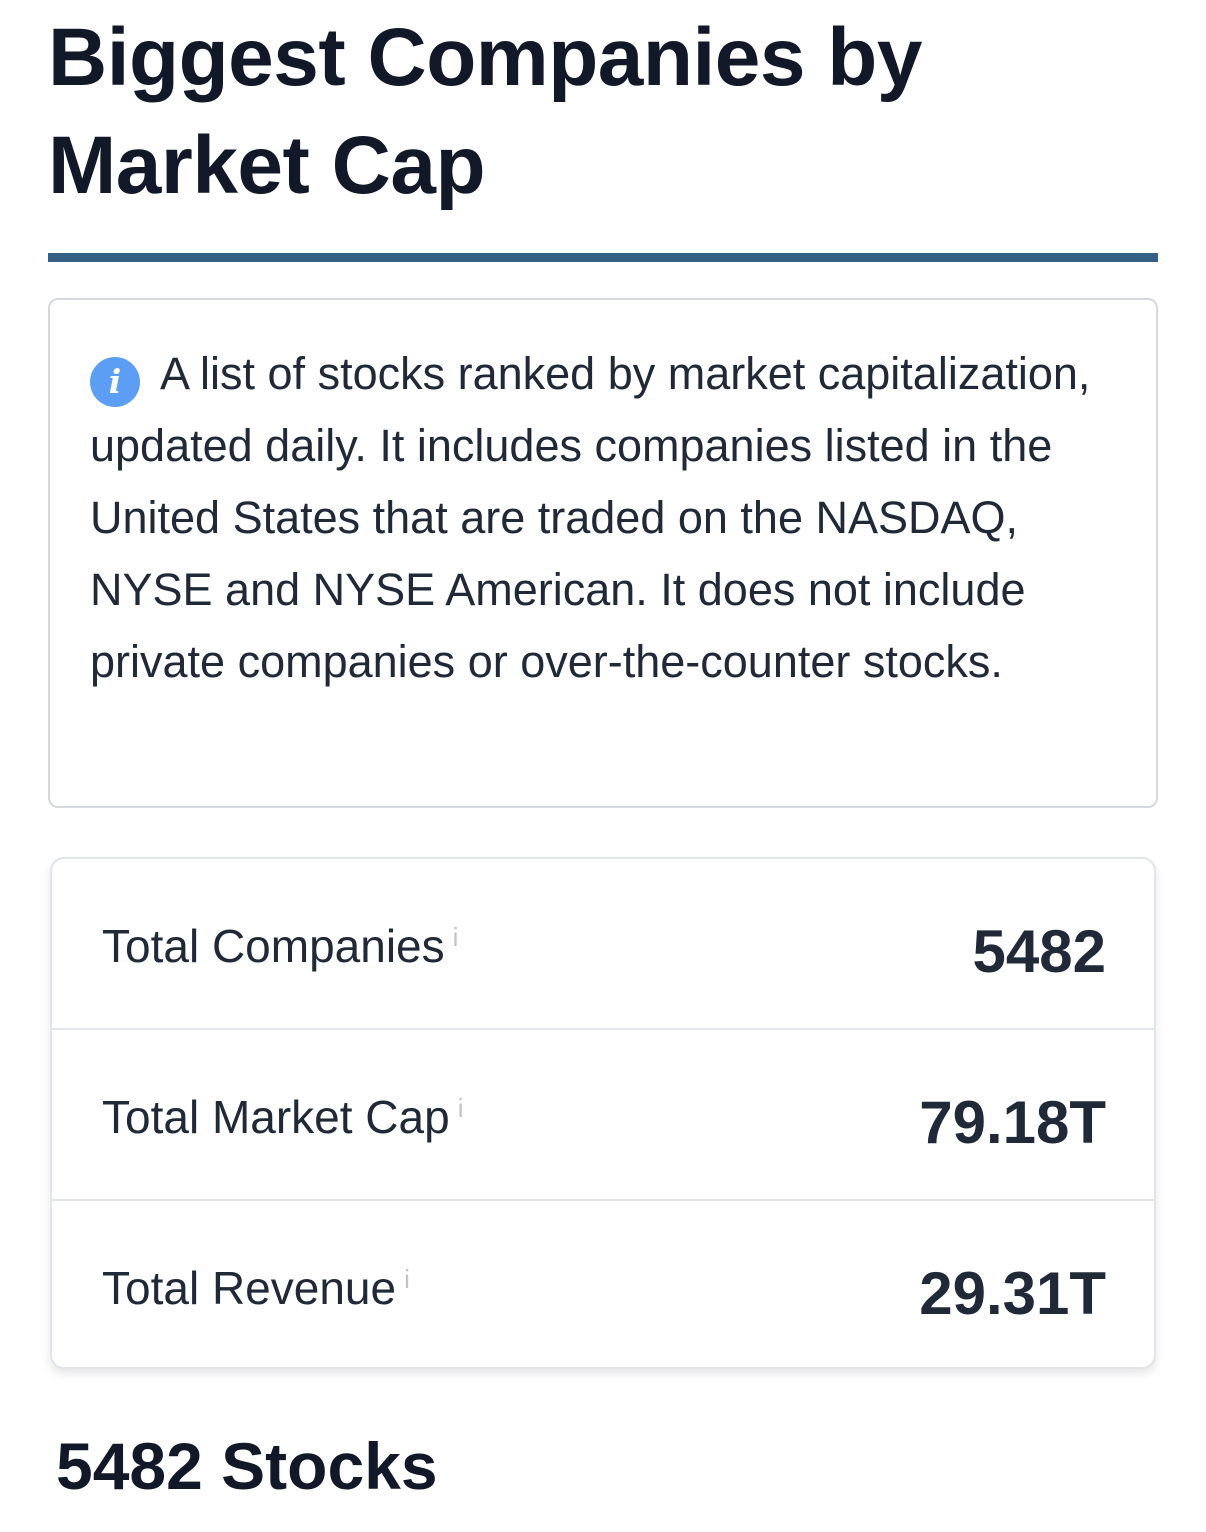 The image size is (1206, 1532). I want to click on stat-label: Total Revenue i, so click(256, 1288).